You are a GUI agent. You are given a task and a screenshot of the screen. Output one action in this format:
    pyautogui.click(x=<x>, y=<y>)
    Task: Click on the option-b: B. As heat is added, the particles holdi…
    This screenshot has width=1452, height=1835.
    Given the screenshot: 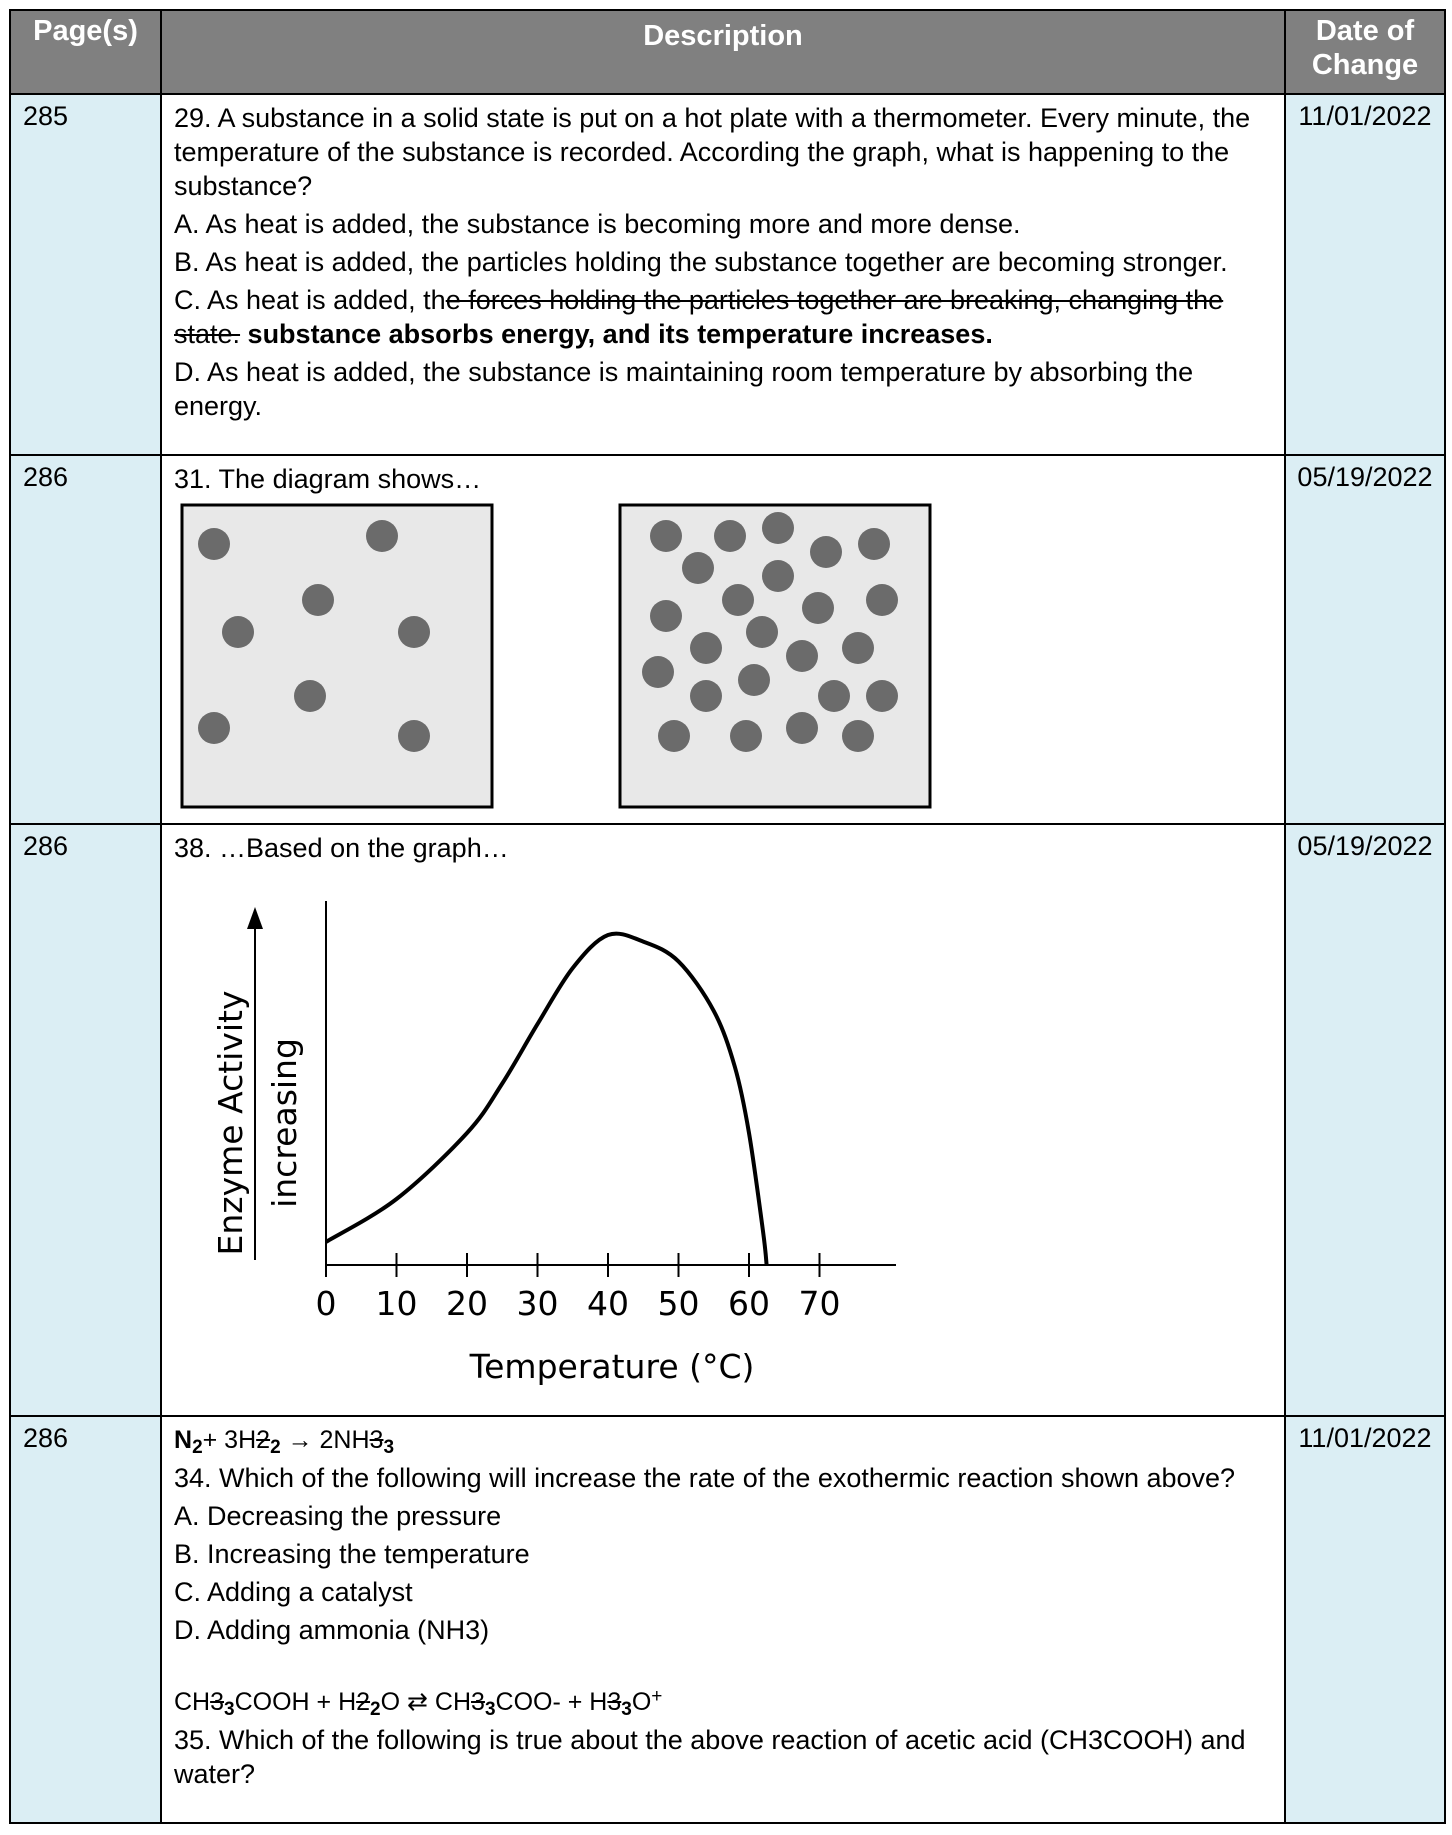 What is the action you would take?
    pyautogui.click(x=701, y=262)
    